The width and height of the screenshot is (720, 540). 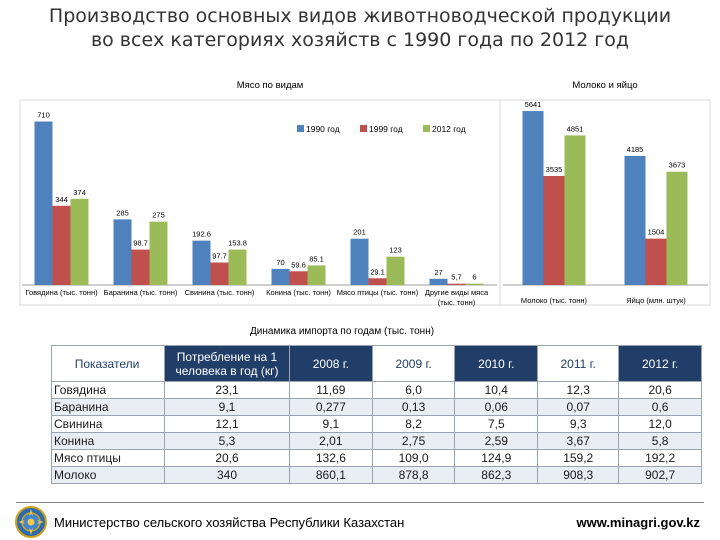 I want to click on meat-value-label: 201, so click(x=359, y=232).